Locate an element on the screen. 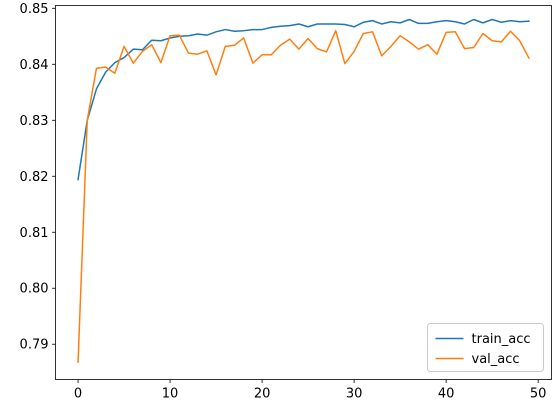 This screenshot has width=559, height=412. legend: train_acc val_acc is located at coordinates (485, 347).